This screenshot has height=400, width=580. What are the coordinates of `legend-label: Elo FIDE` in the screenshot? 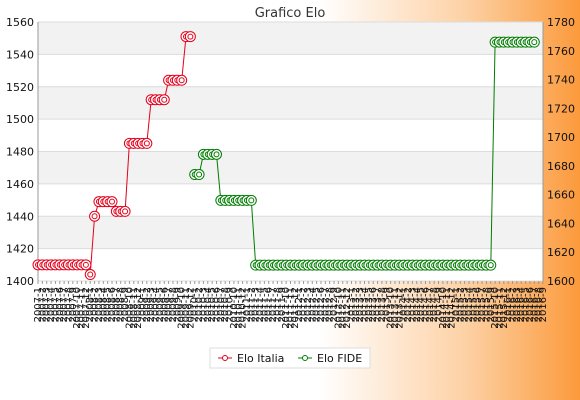 It's located at (339, 358).